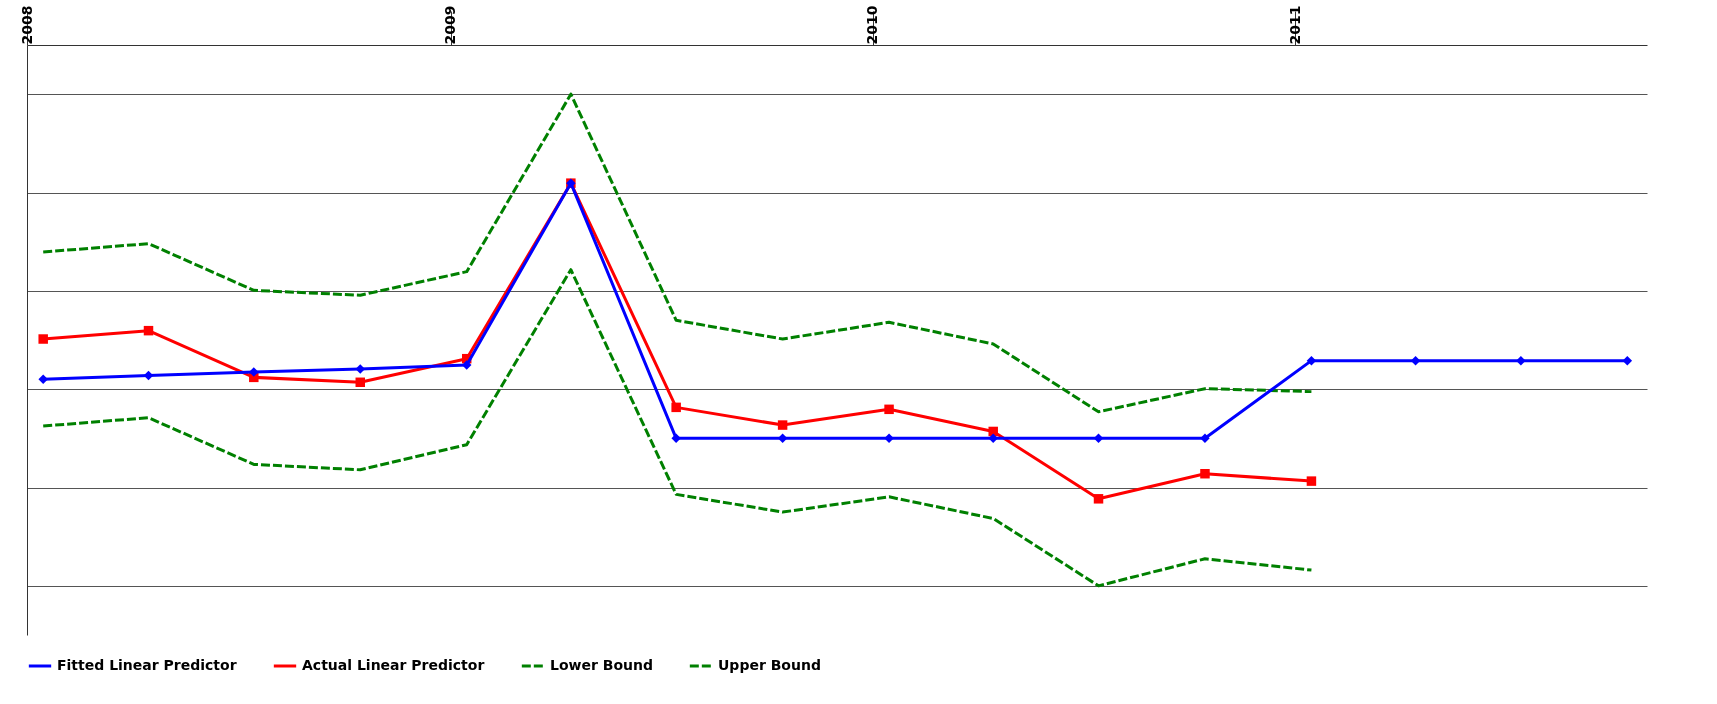 This screenshot has height=704, width=1717. Describe the element at coordinates (26, 25) in the screenshot. I see `x-tick-label: 2008` at that location.